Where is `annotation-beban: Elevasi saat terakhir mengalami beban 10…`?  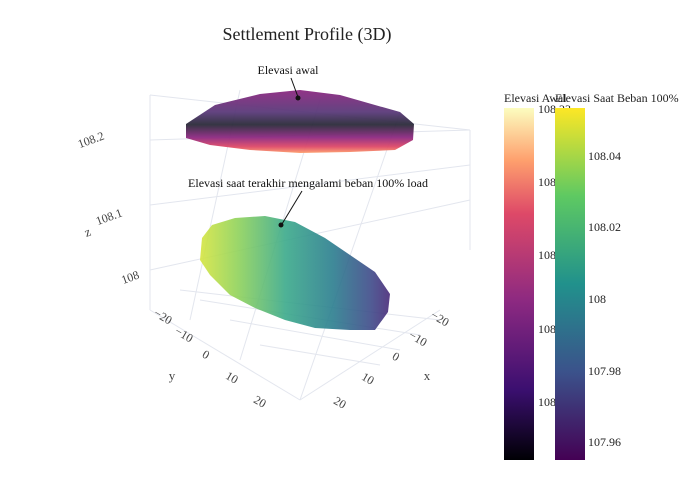
annotation-beban: Elevasi saat terakhir mengalami beban 10… is located at coordinates (308, 202).